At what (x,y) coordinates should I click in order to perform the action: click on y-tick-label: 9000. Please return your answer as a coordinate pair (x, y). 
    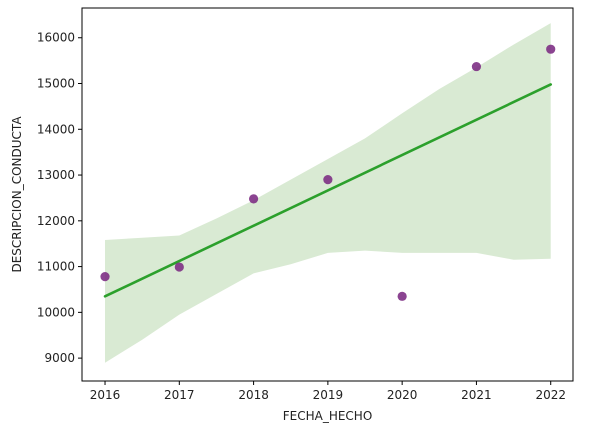
    Looking at the image, I should click on (59, 358).